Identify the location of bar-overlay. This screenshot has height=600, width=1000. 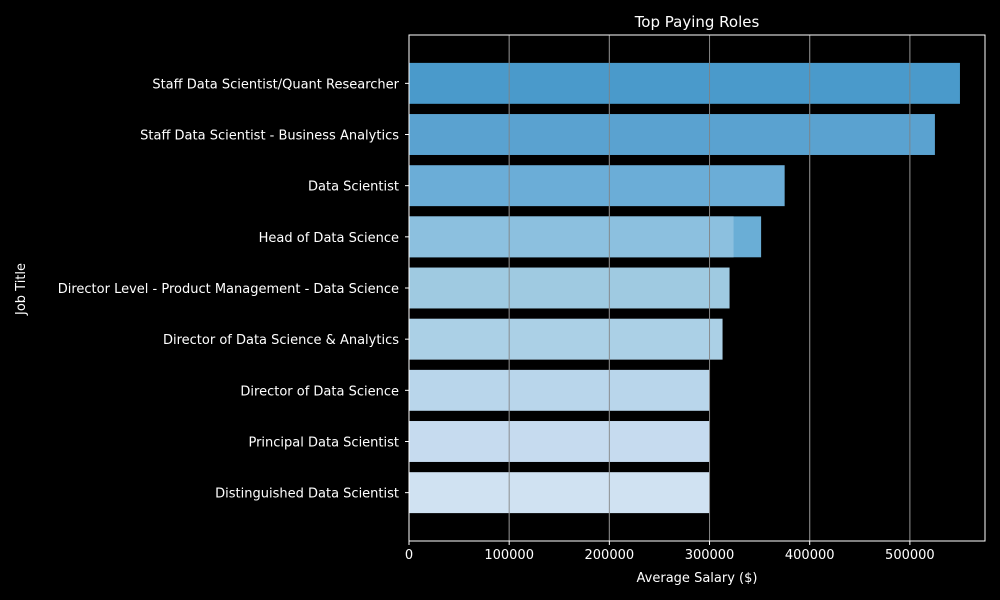
(571, 237).